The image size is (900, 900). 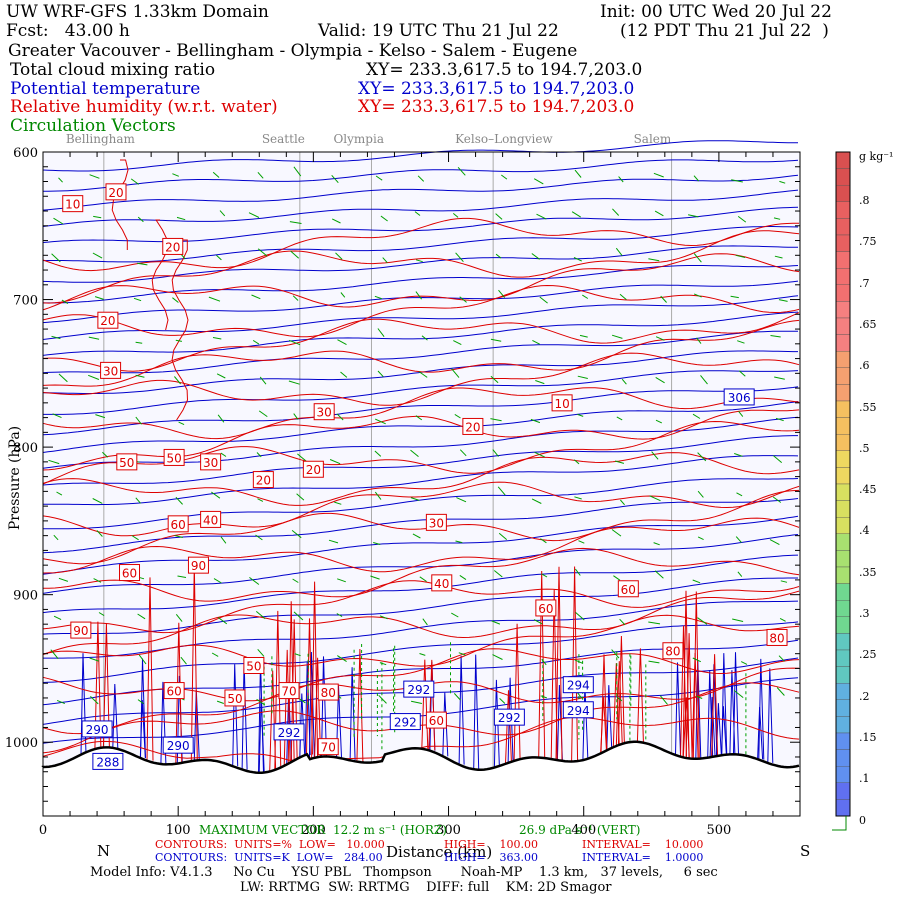 What do you see at coordinates (561, 404) in the screenshot?
I see `rh-label-text: 10` at bounding box center [561, 404].